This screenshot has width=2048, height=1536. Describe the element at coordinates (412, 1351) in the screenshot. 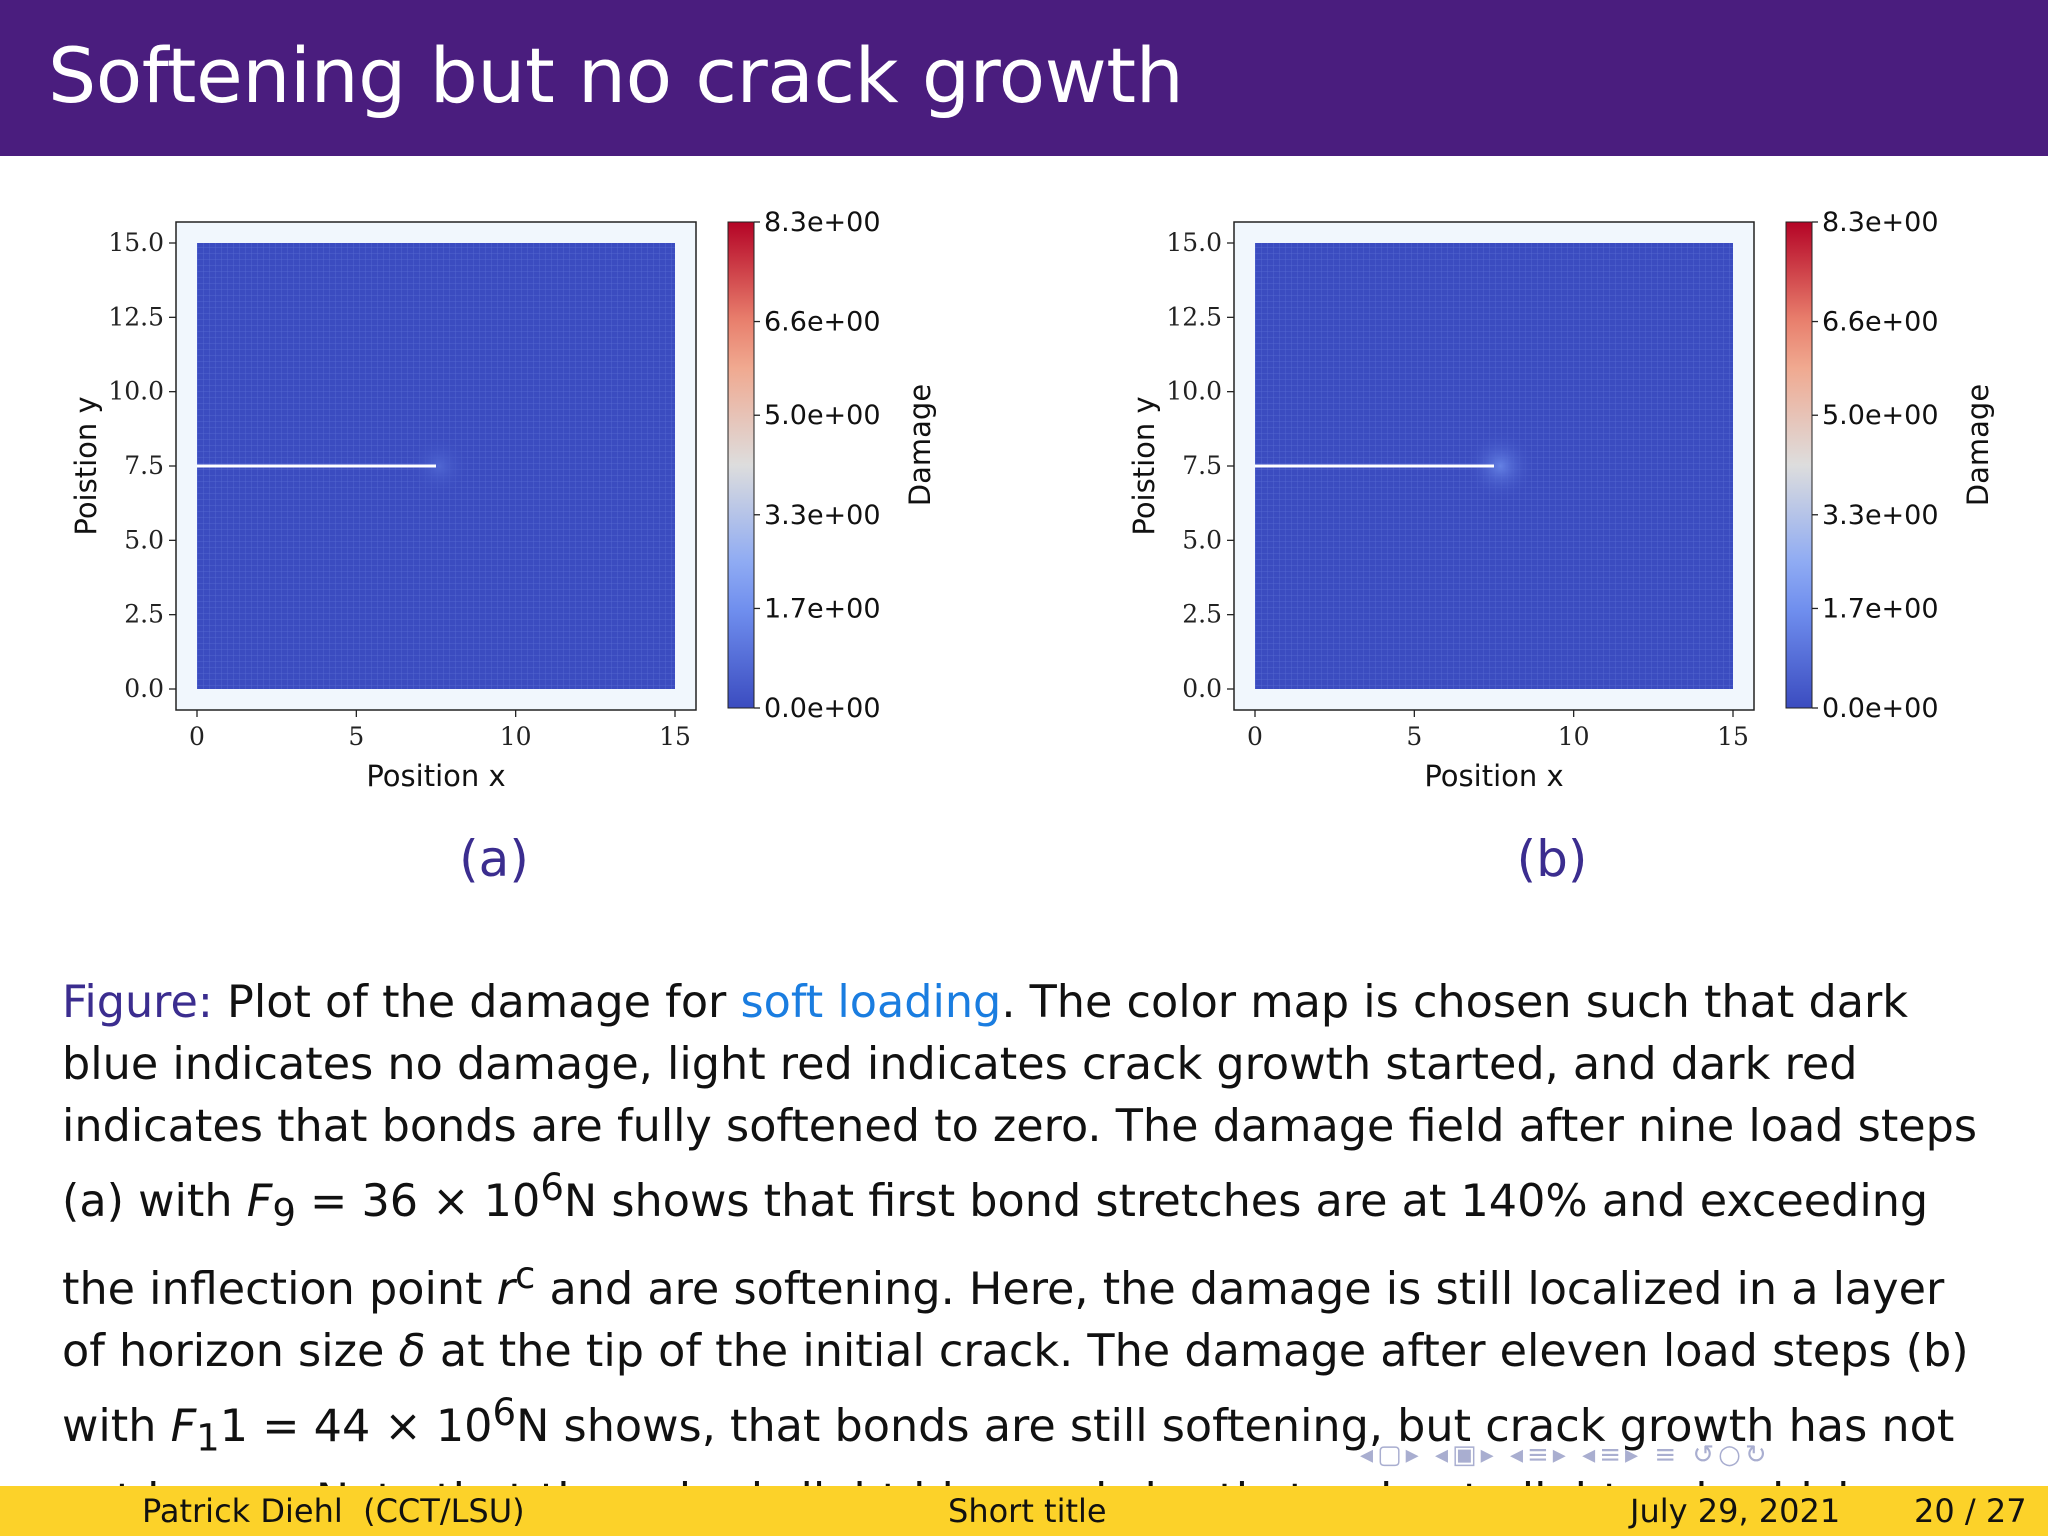

I see `delta-symbol: δ` at that location.